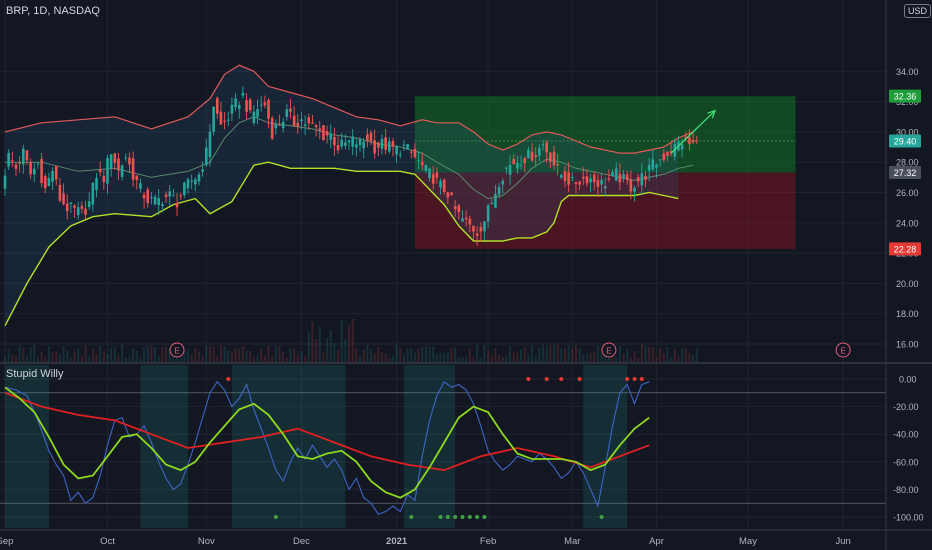 This screenshot has width=932, height=550. What do you see at coordinates (327, 442) in the screenshot?
I see `fast-ma-line` at bounding box center [327, 442].